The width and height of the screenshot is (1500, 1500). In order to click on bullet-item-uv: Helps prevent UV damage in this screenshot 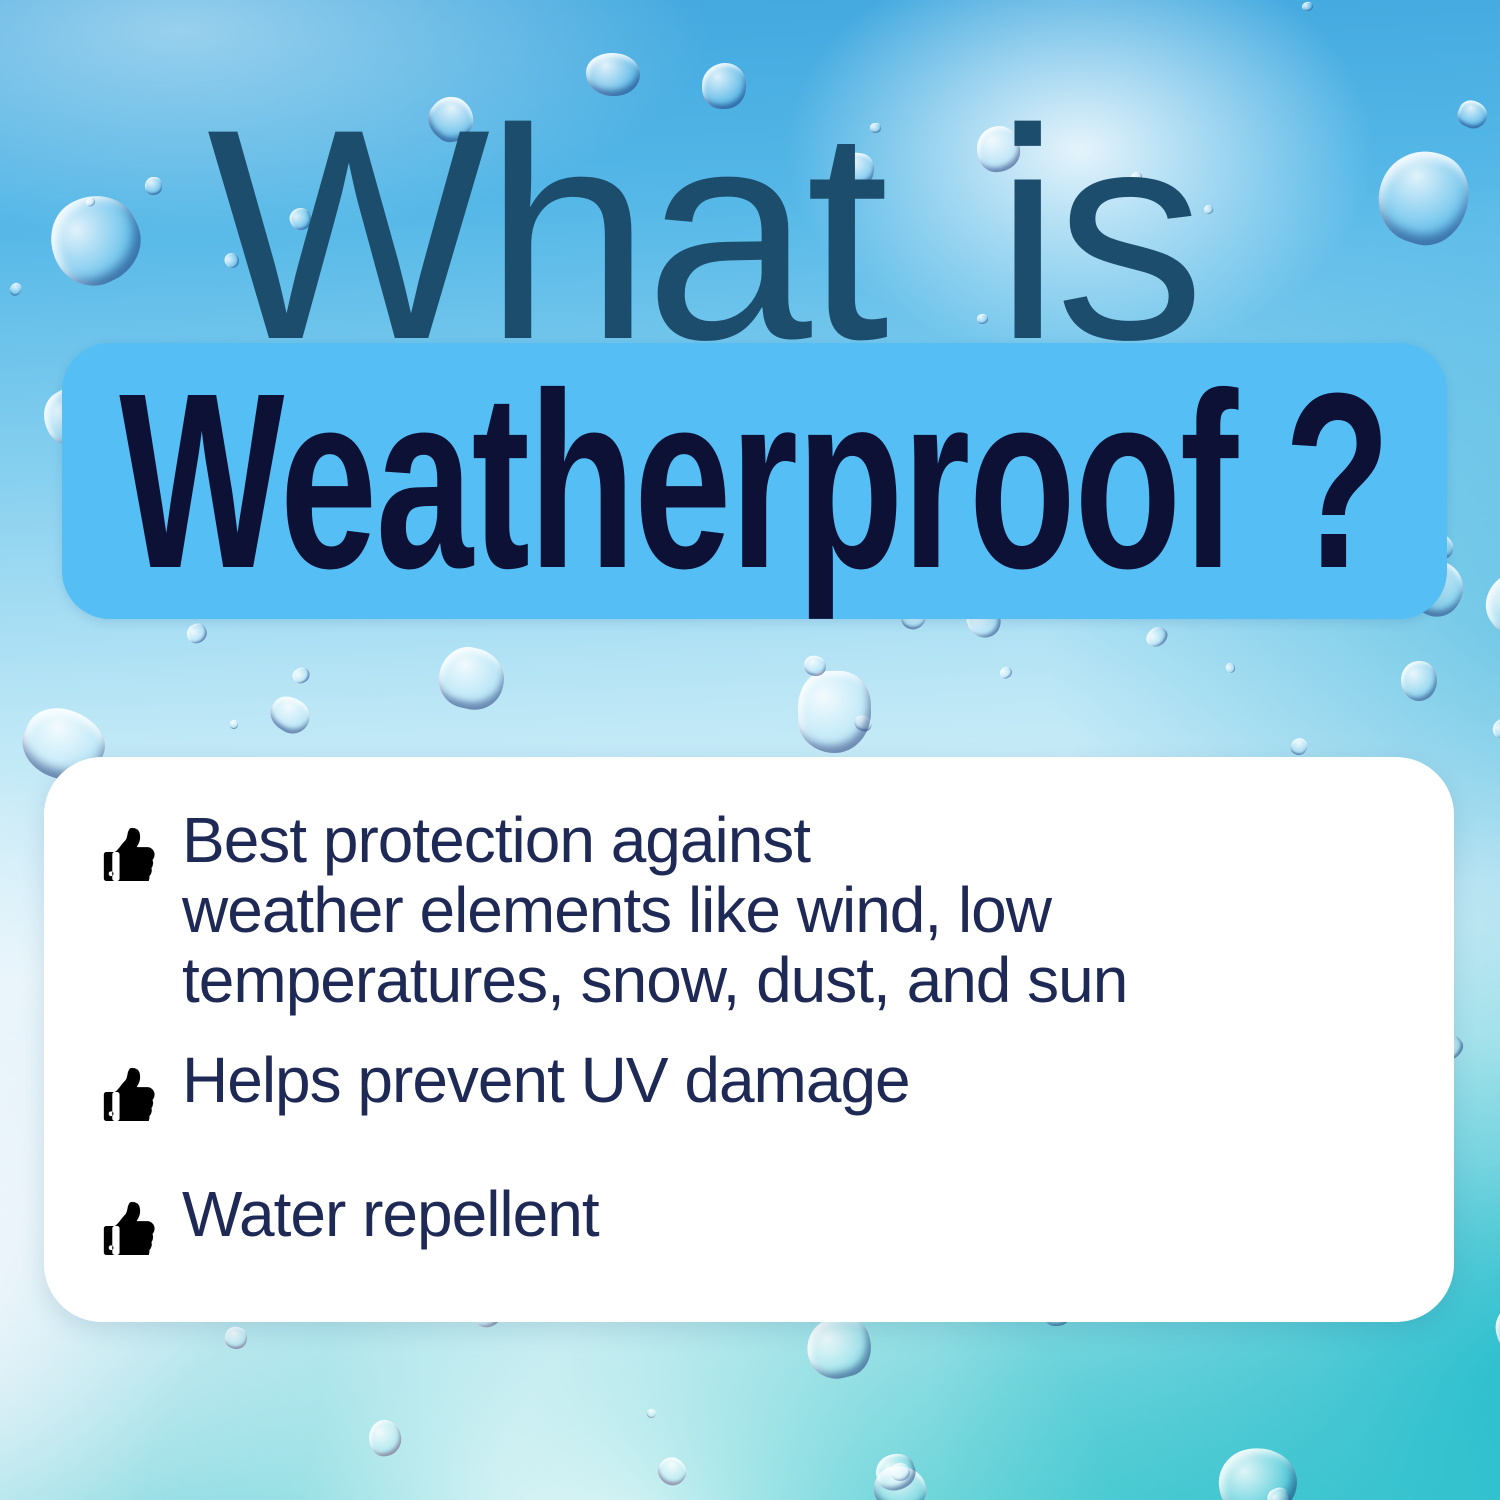, I will do `click(757, 1083)`.